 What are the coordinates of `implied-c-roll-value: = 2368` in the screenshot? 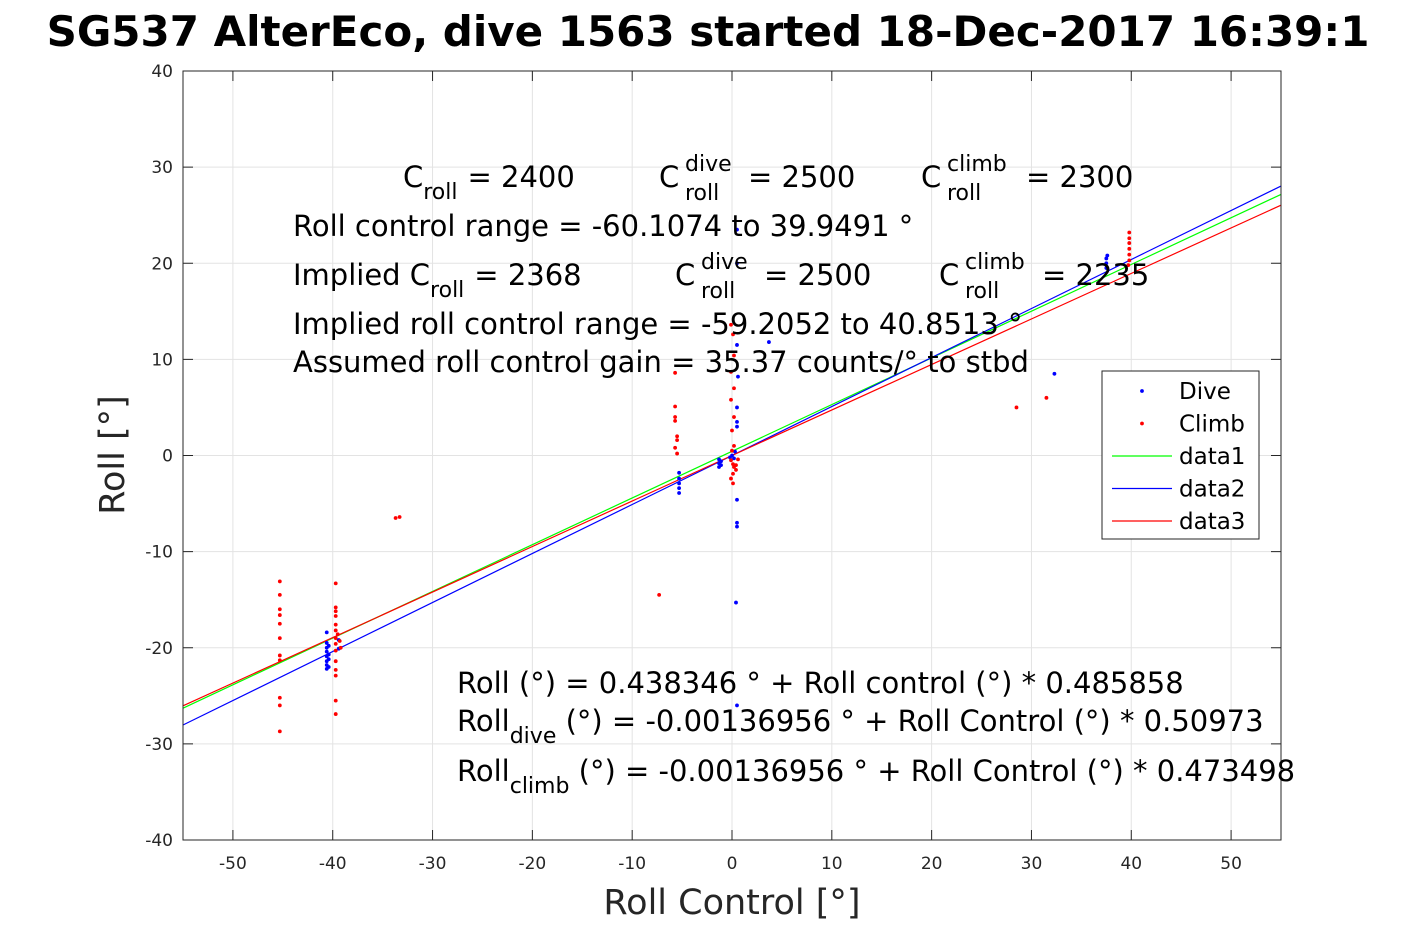 It's located at (527, 275).